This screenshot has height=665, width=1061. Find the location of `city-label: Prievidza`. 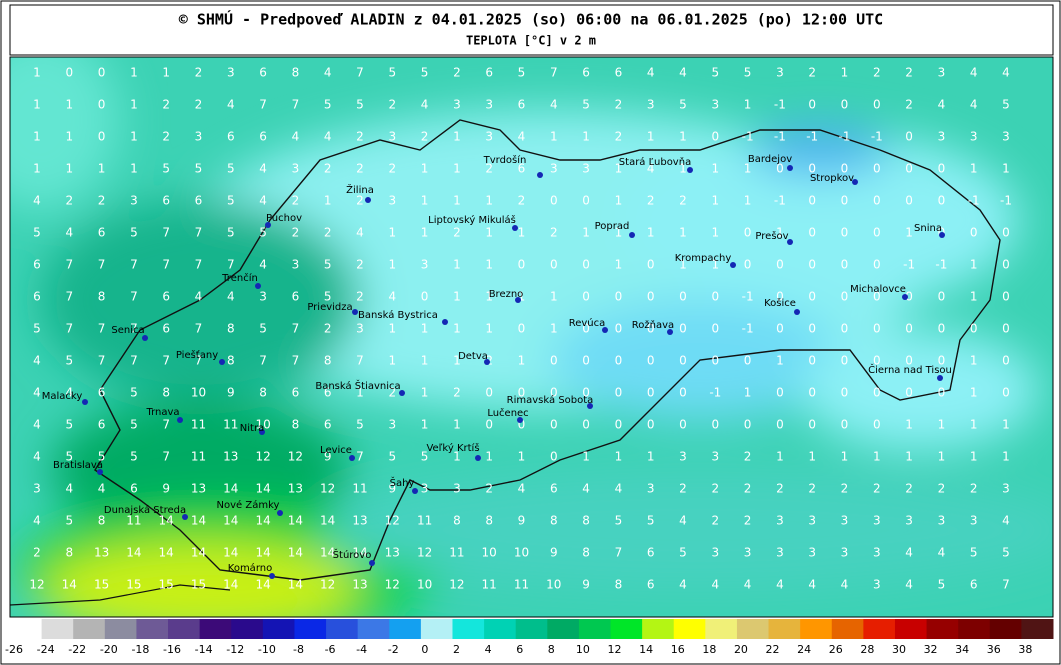

city-label: Prievidza is located at coordinates (329, 307).